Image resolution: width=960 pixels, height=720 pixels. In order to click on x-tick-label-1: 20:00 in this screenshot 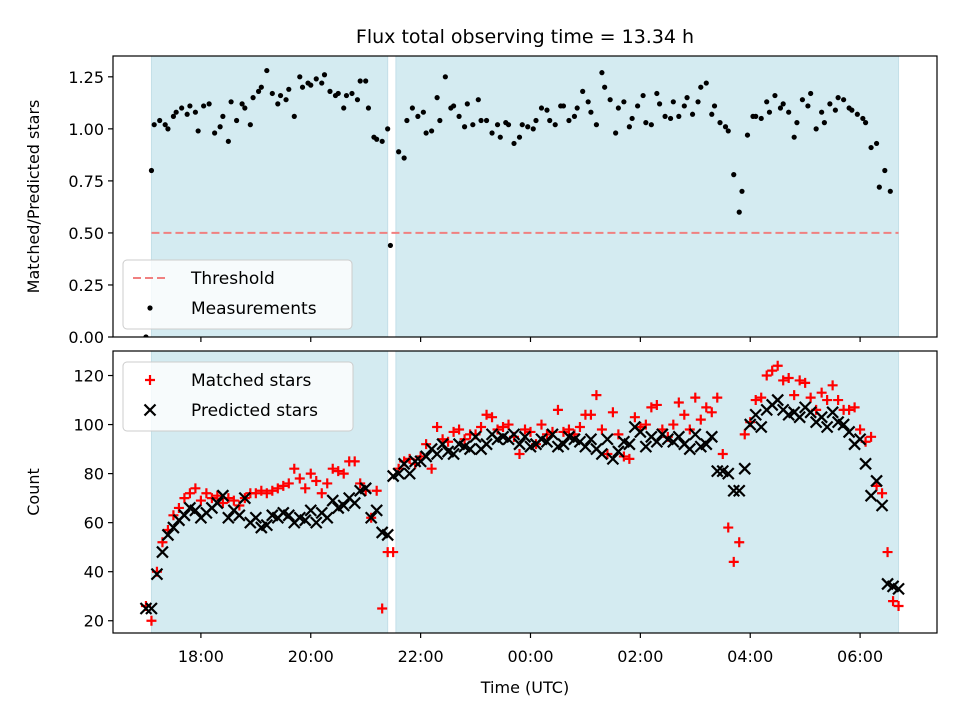, I will do `click(311, 656)`.